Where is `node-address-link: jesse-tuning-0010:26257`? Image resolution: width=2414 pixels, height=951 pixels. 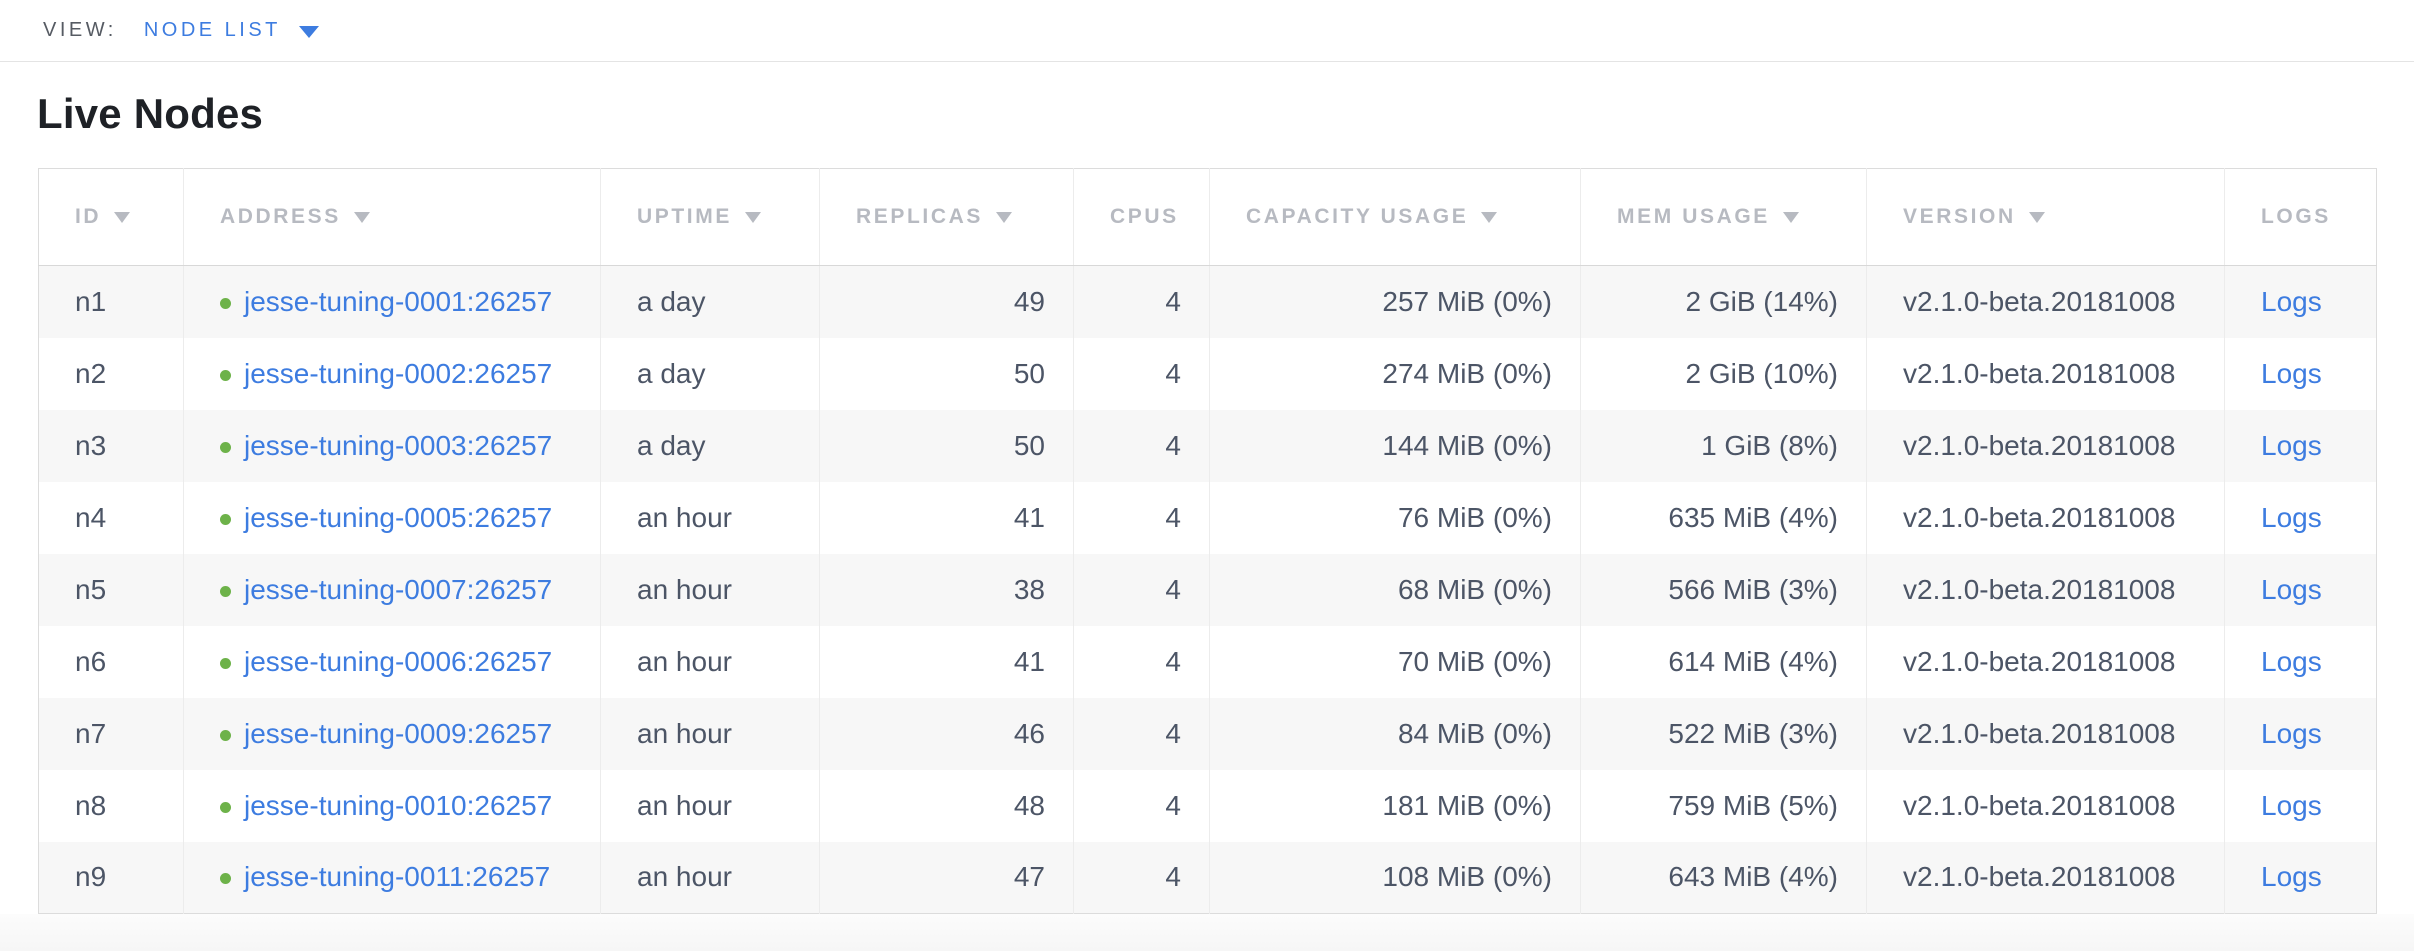 node-address-link: jesse-tuning-0010:26257 is located at coordinates (398, 805).